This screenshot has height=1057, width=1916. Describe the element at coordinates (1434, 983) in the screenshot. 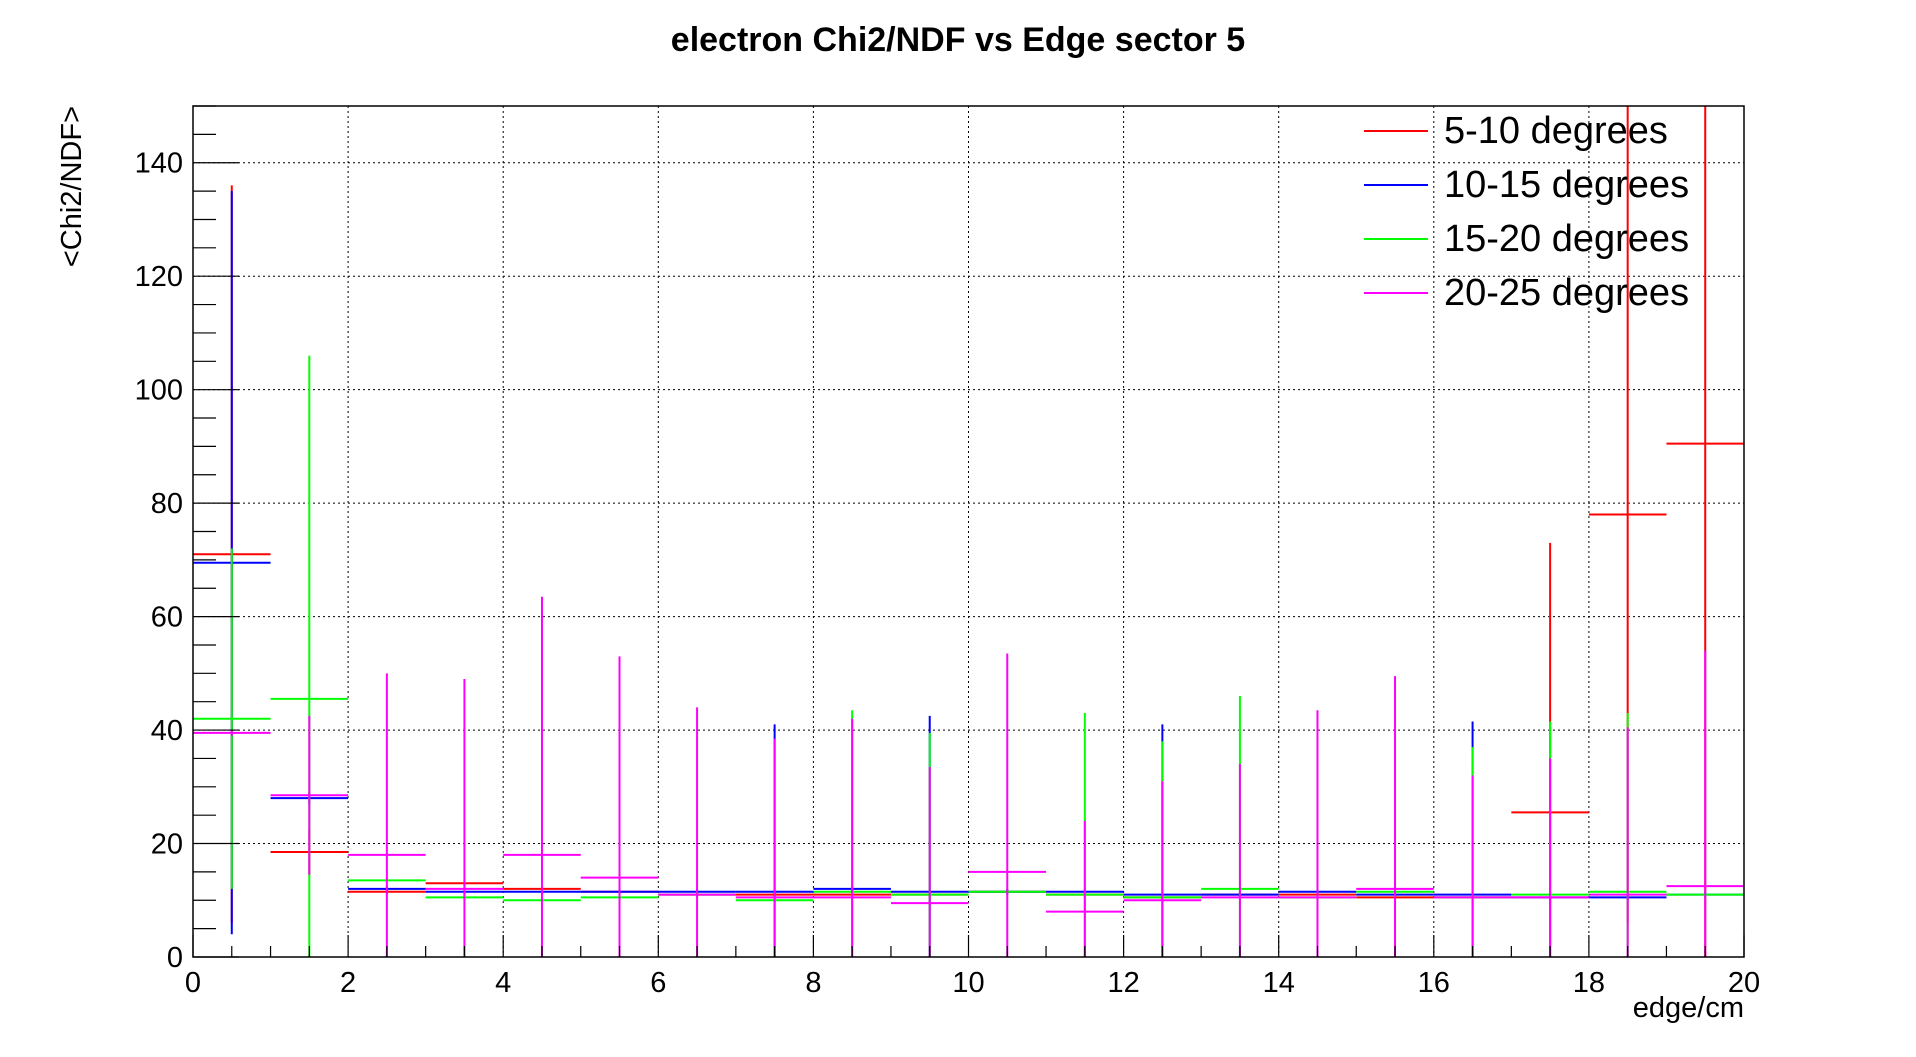

I see `x-tick-label: 16` at that location.